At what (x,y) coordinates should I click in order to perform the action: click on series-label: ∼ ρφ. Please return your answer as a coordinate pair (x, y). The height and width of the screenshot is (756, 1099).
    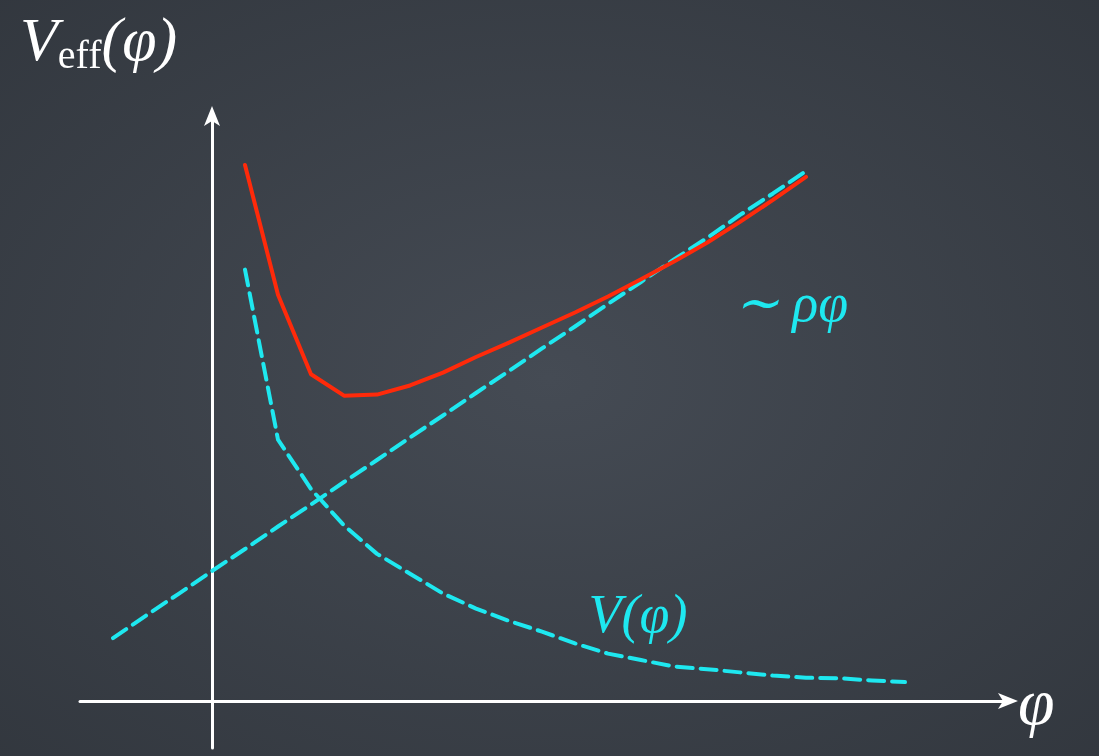
    Looking at the image, I should click on (791, 302).